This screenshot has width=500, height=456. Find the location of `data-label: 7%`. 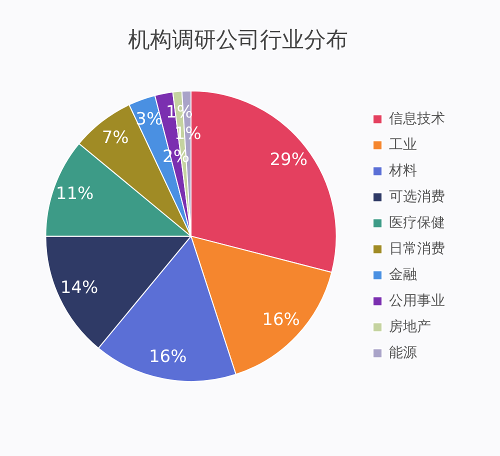

data-label: 7% is located at coordinates (115, 138).